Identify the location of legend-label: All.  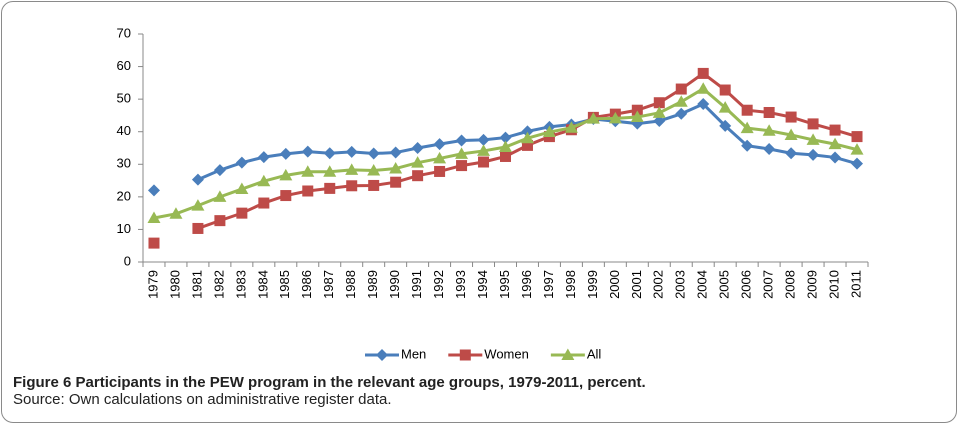
(594, 353).